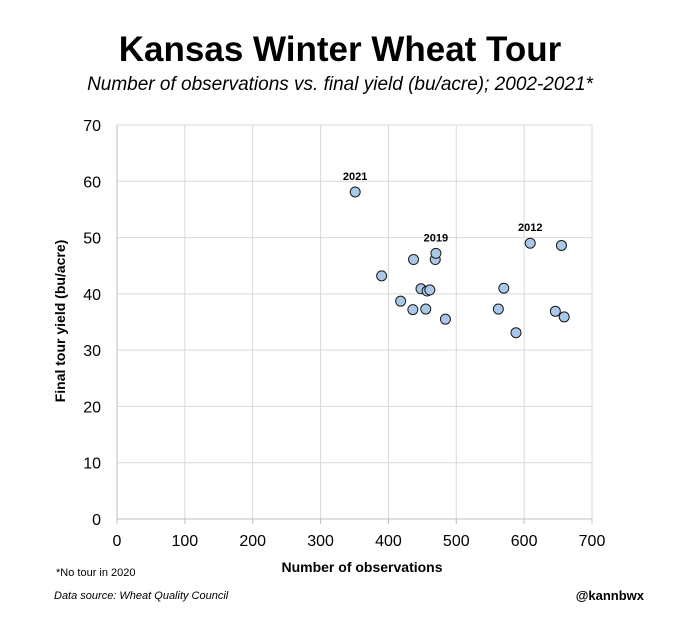  Describe the element at coordinates (92, 407) in the screenshot. I see `y-tick-label: 20` at that location.